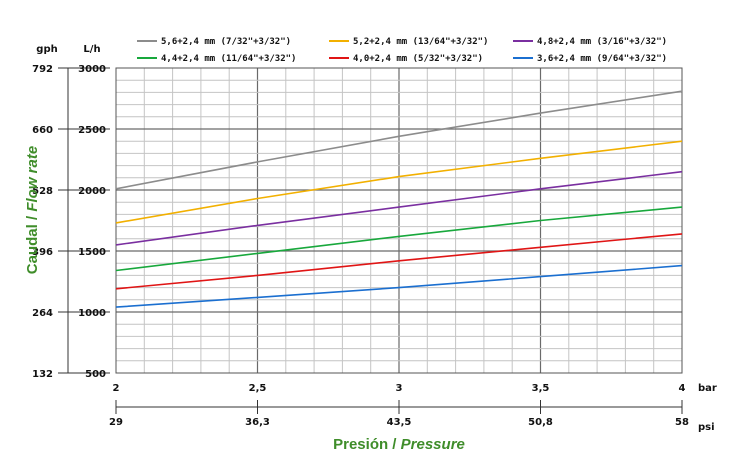 This screenshot has height=470, width=741. I want to click on x-axis-title-italic: Pressure, so click(433, 444).